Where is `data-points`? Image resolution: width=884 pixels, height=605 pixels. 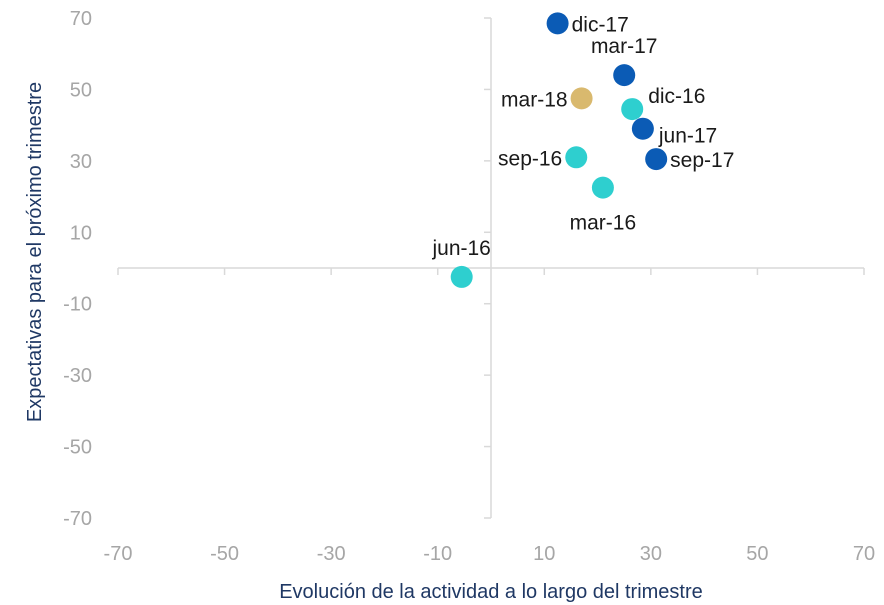
data-points is located at coordinates (559, 150).